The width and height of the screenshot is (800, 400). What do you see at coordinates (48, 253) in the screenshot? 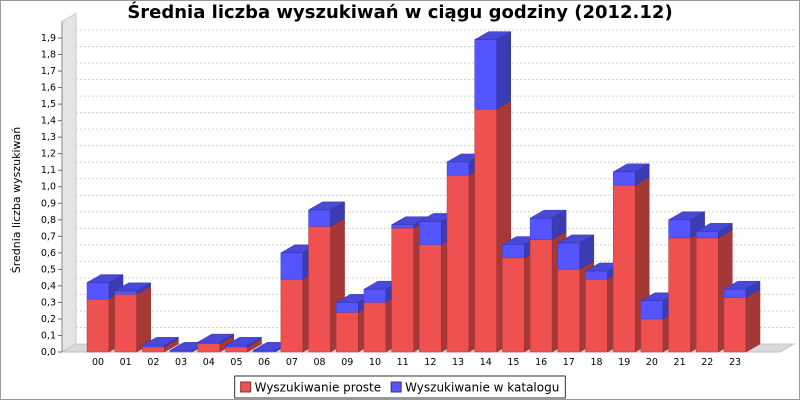
I see `y-tick-label: 0,6` at bounding box center [48, 253].